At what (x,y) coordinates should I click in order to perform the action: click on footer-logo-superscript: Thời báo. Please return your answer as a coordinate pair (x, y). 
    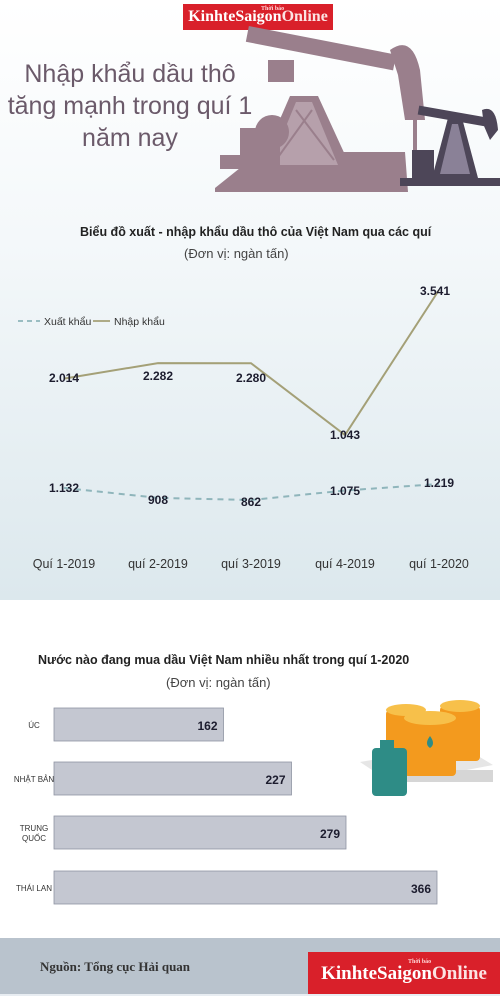
    Looking at the image, I should click on (420, 962).